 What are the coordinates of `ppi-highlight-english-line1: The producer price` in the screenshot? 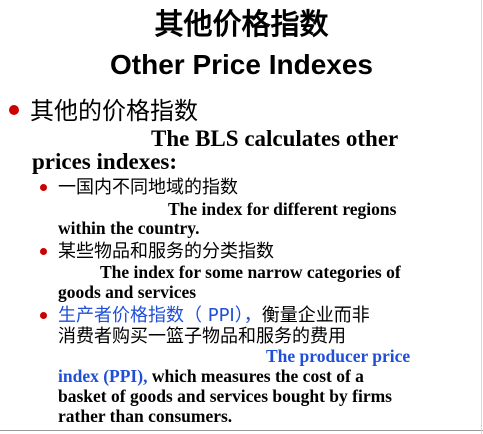 It's located at (338, 356).